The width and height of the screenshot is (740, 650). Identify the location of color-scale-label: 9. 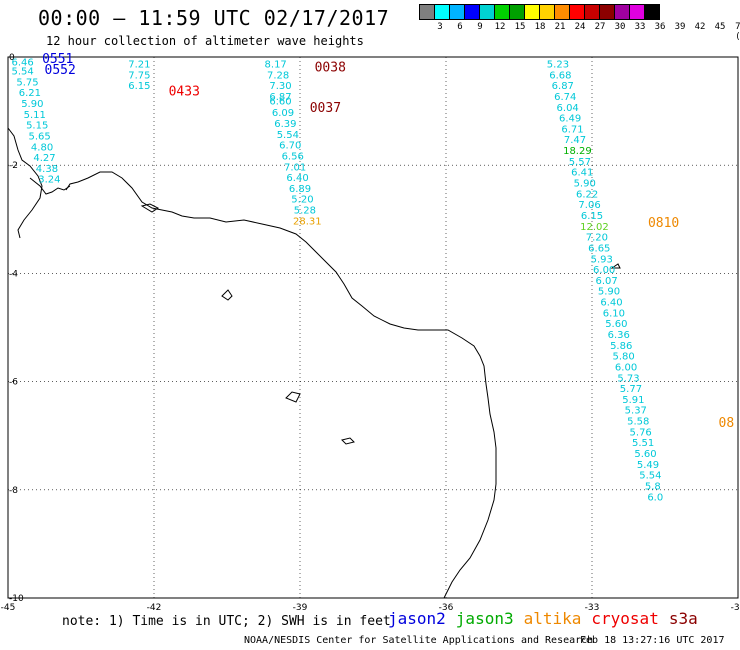
(480, 27).